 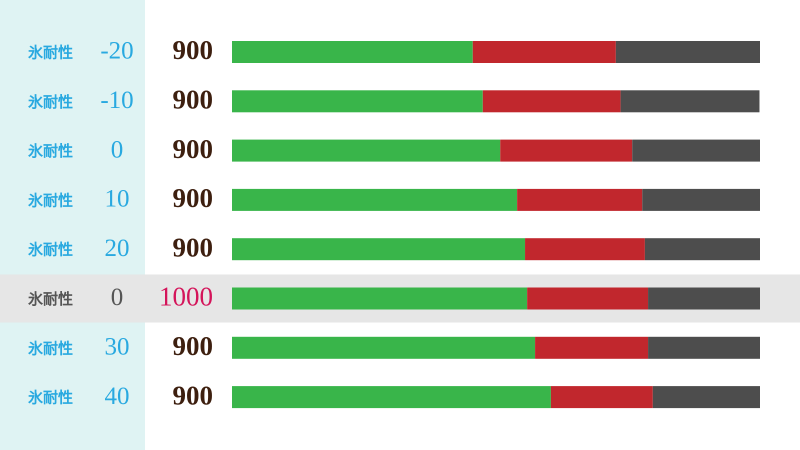 I want to click on row-level: -10, so click(x=116, y=100).